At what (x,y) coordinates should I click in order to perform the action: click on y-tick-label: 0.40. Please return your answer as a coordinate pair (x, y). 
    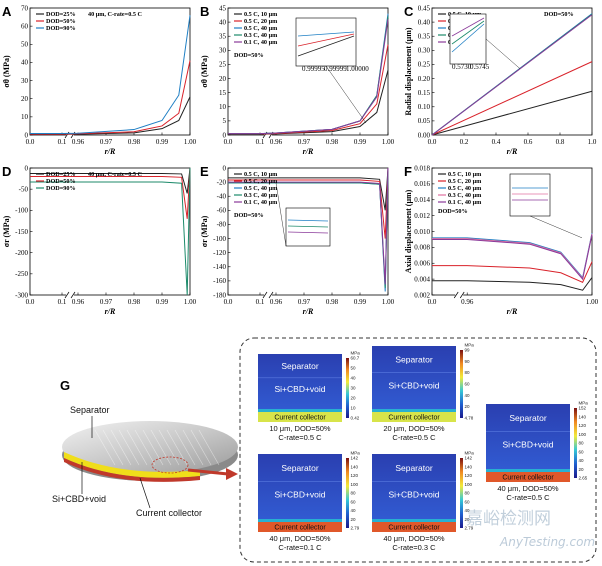
    Looking at the image, I should click on (424, 22).